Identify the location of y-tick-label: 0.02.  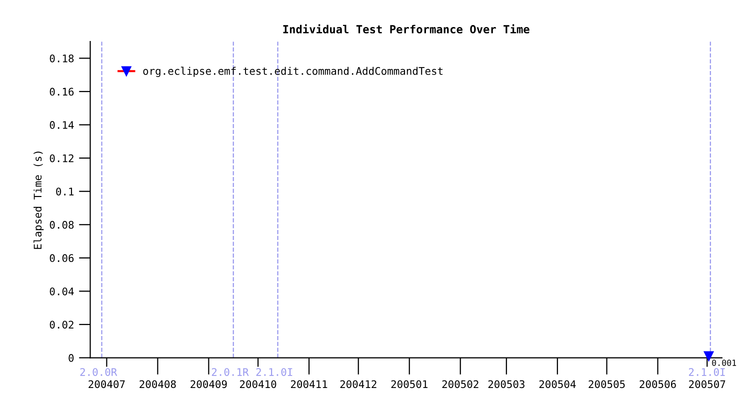
(62, 324).